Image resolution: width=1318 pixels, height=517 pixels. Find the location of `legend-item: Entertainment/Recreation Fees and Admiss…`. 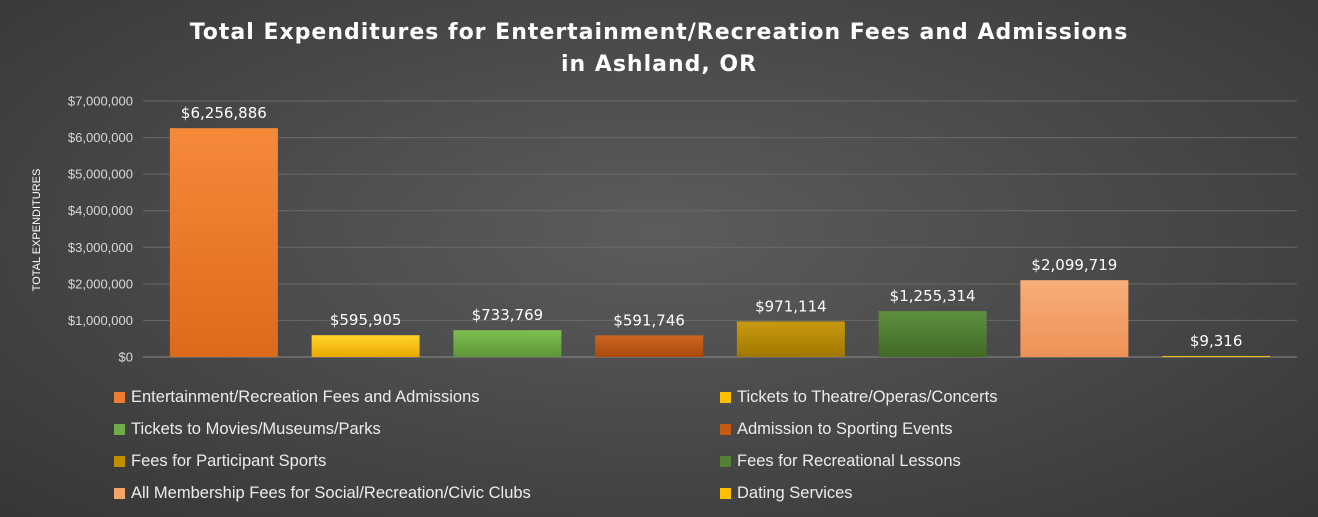

legend-item: Entertainment/Recreation Fees and Admiss… is located at coordinates (417, 397).